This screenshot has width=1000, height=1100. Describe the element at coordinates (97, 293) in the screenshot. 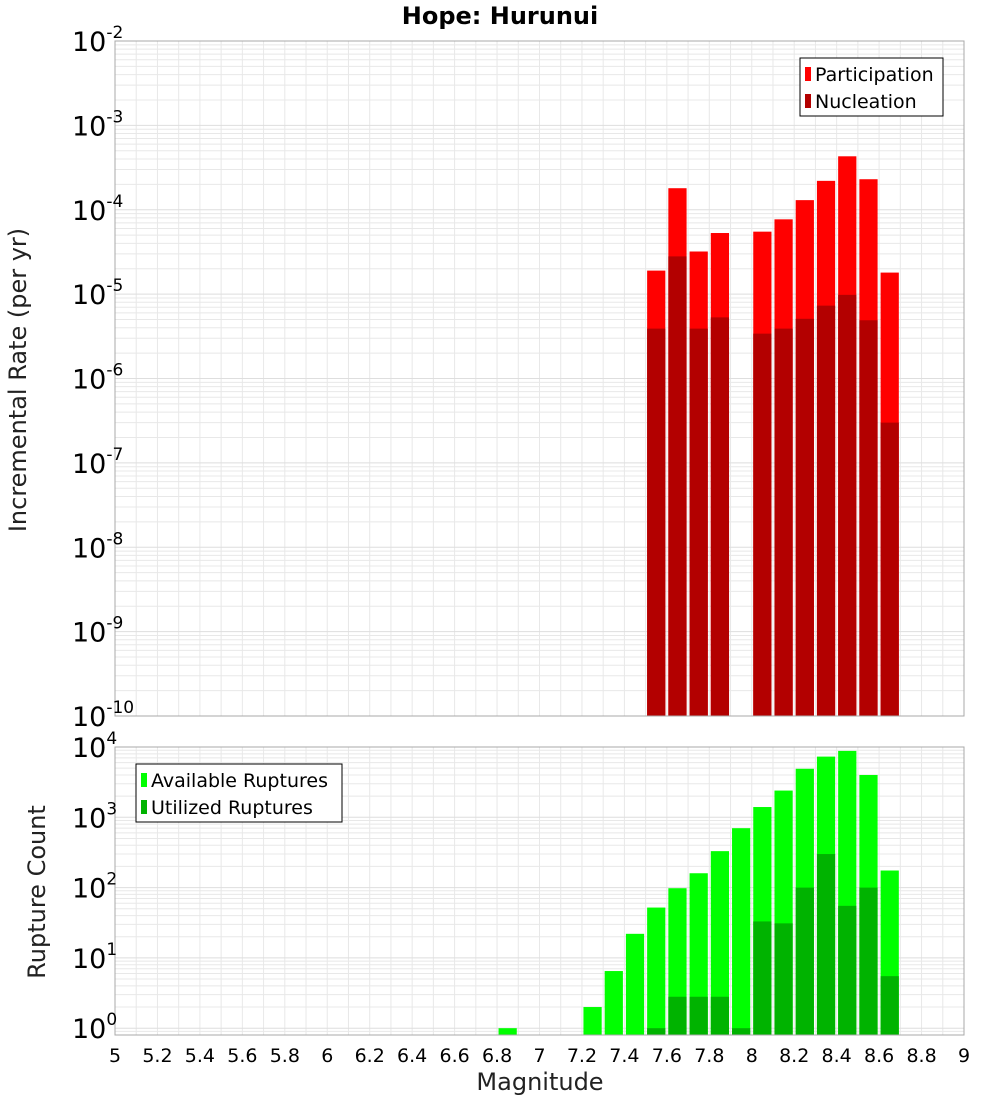

I see `rate-y-tick-label: 10⁻⁵` at that location.